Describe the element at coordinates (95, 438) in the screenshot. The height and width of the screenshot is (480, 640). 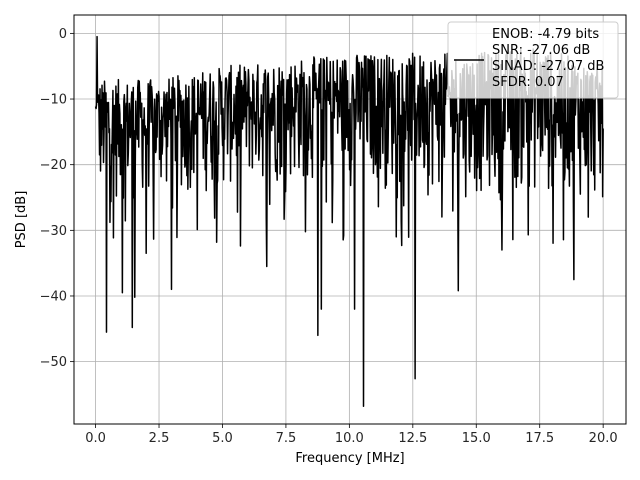
I see `x-tick-label: 0.0` at that location.